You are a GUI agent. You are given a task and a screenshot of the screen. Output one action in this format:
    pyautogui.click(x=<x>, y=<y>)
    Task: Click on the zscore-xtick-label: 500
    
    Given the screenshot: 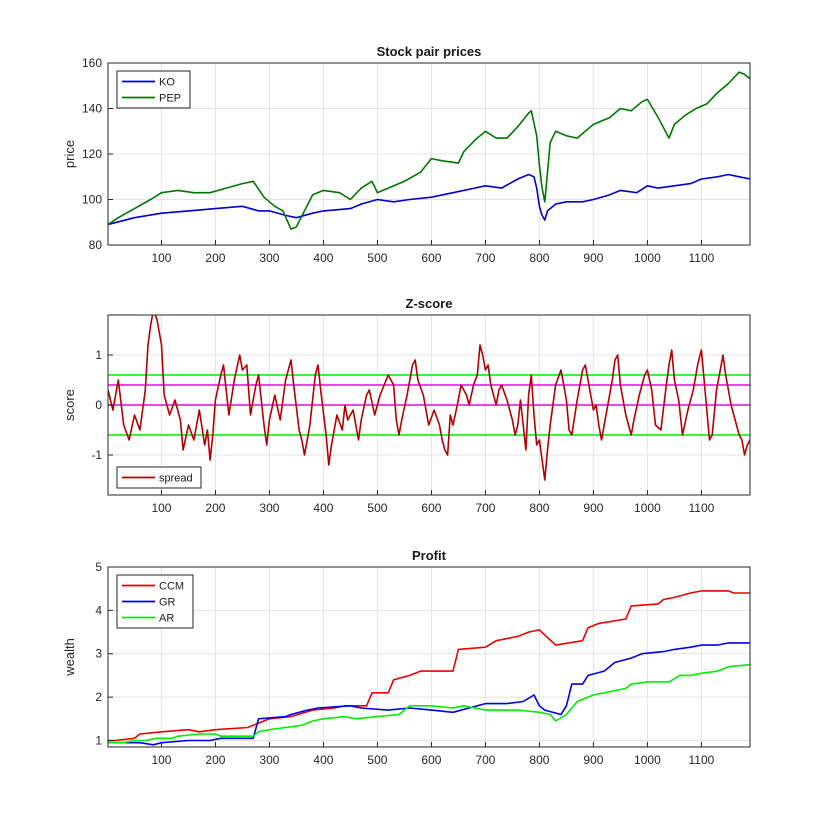 What is the action you would take?
    pyautogui.click(x=377, y=508)
    